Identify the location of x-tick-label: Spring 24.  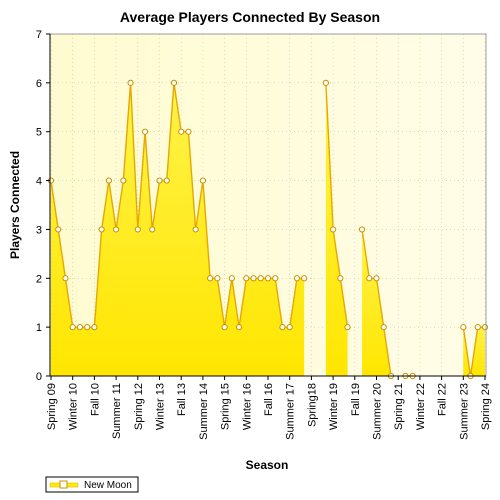
(486, 406).